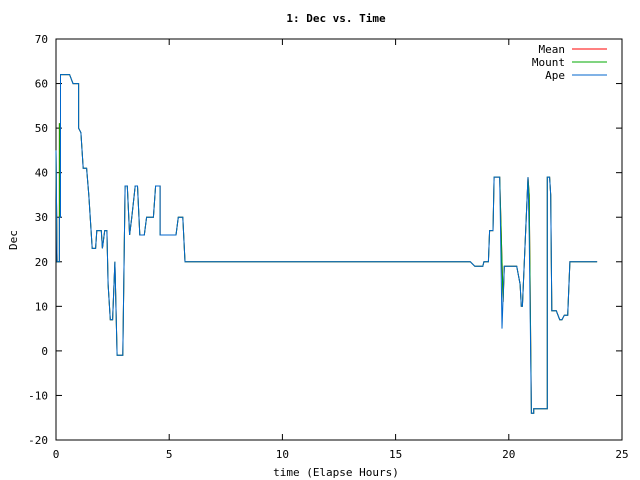  Describe the element at coordinates (13, 240) in the screenshot. I see `y-axis-label: Dec` at that location.